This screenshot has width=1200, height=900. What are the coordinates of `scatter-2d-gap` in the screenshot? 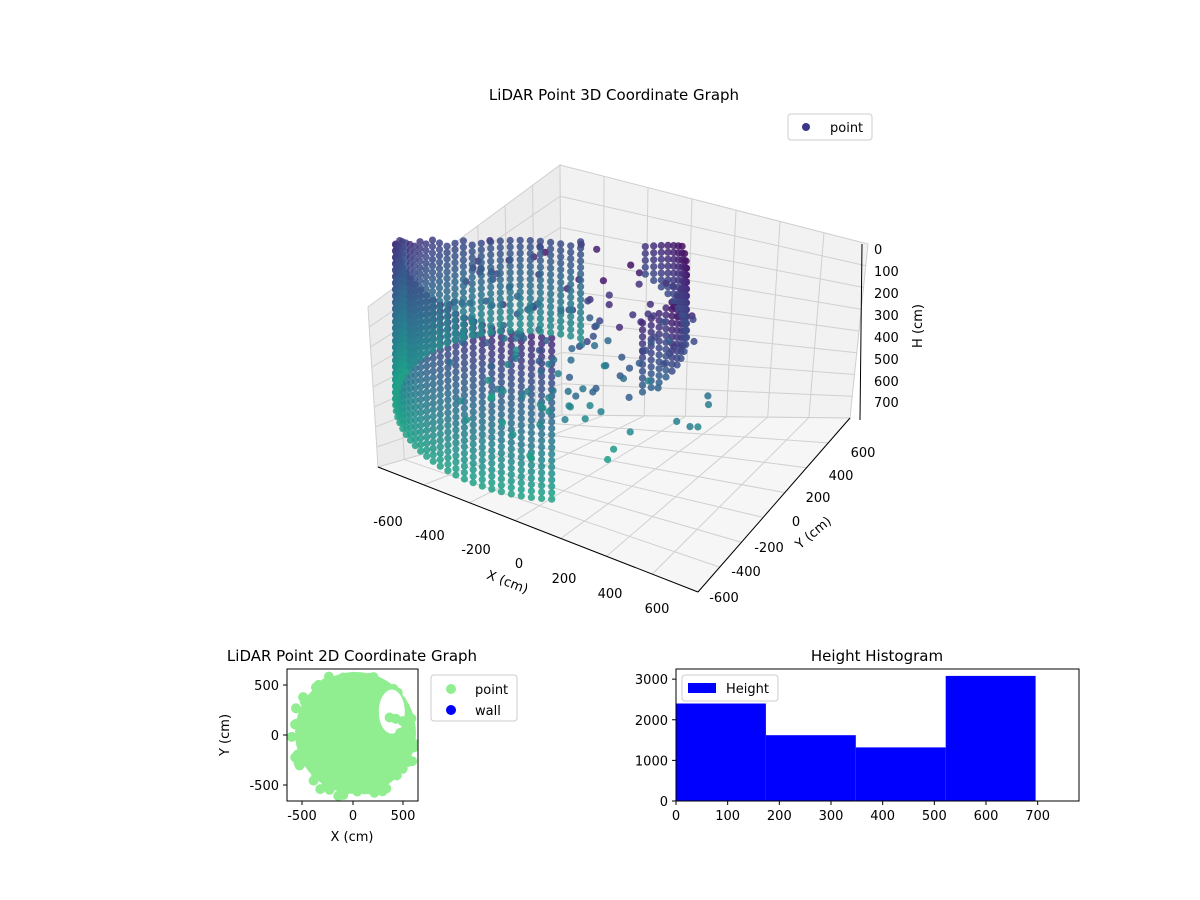 It's located at (391, 711).